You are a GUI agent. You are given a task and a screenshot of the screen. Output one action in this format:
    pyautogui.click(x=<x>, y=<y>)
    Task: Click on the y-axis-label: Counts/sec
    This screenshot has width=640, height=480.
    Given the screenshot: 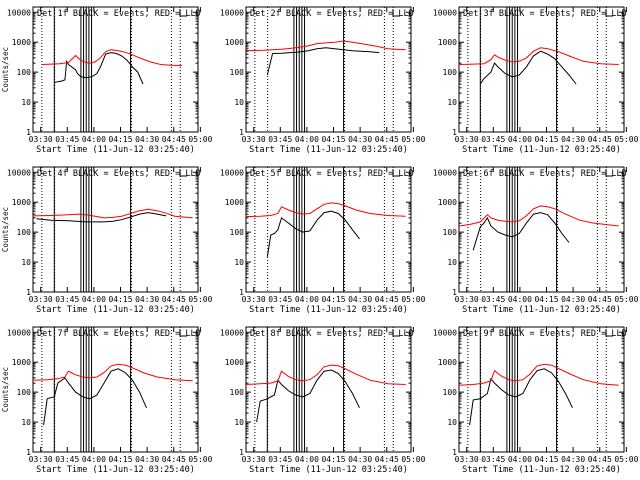 What is the action you would take?
    pyautogui.click(x=5, y=229)
    